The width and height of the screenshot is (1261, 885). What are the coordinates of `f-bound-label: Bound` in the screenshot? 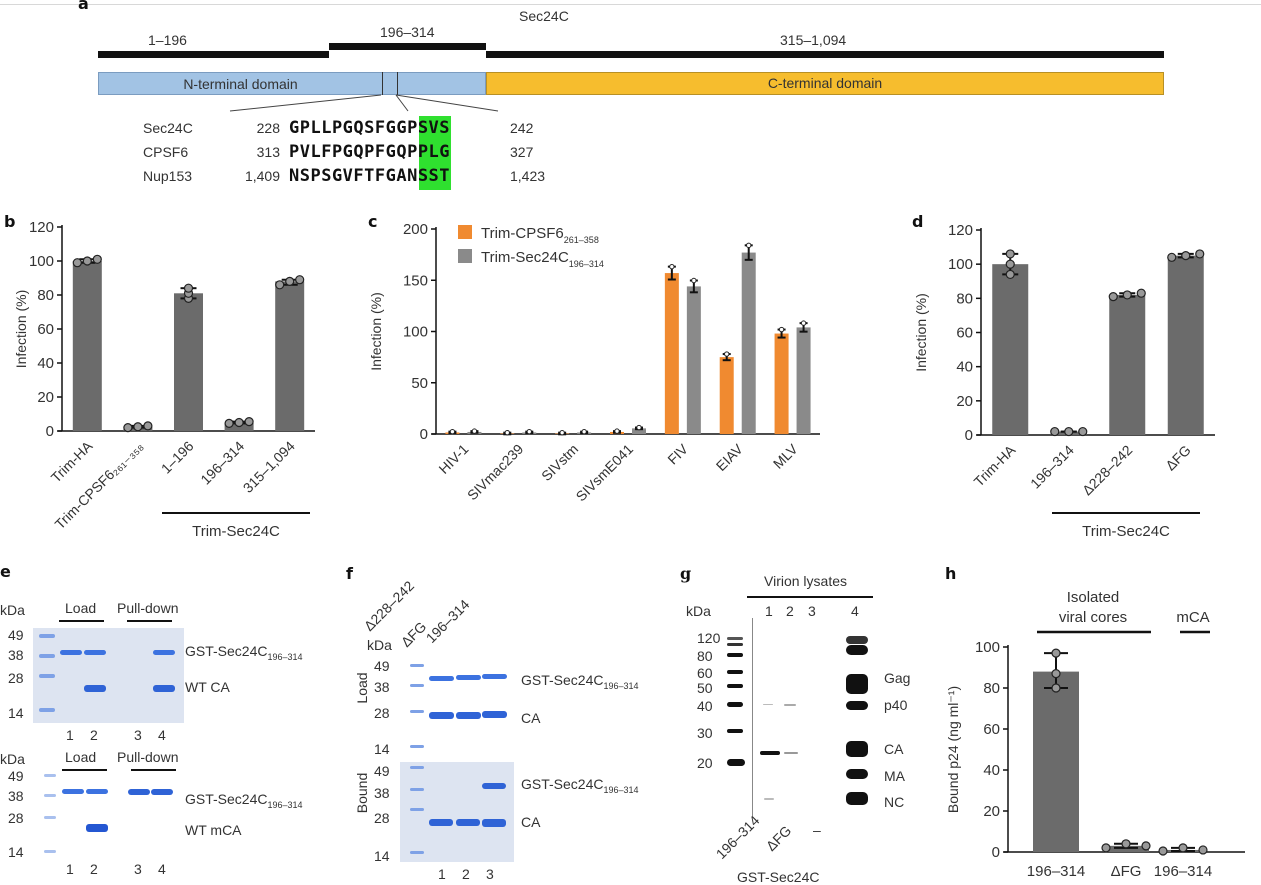 It's located at (362, 793).